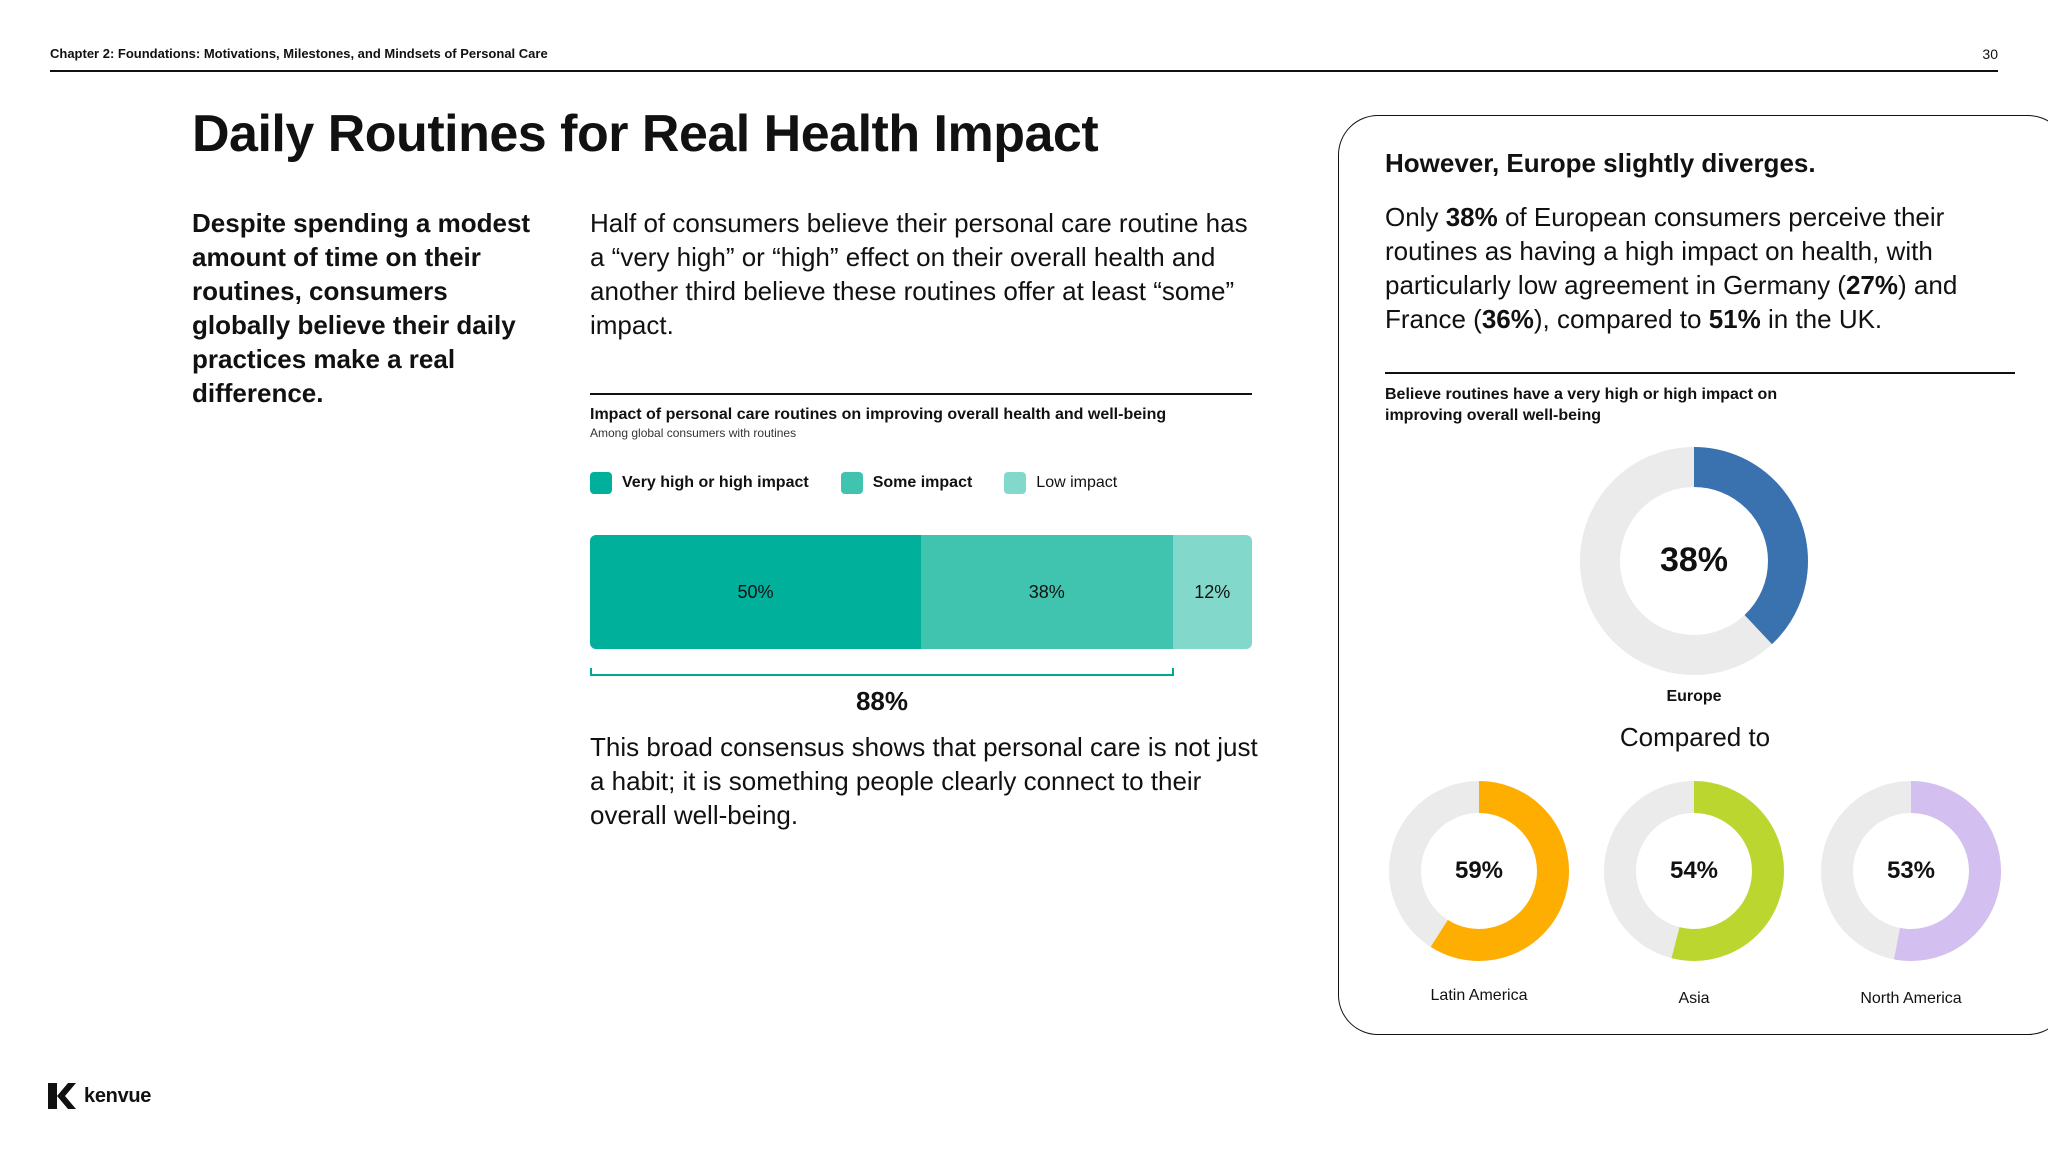 The image size is (2048, 1152). I want to click on donut-latin-america: 59%, so click(1479, 871).